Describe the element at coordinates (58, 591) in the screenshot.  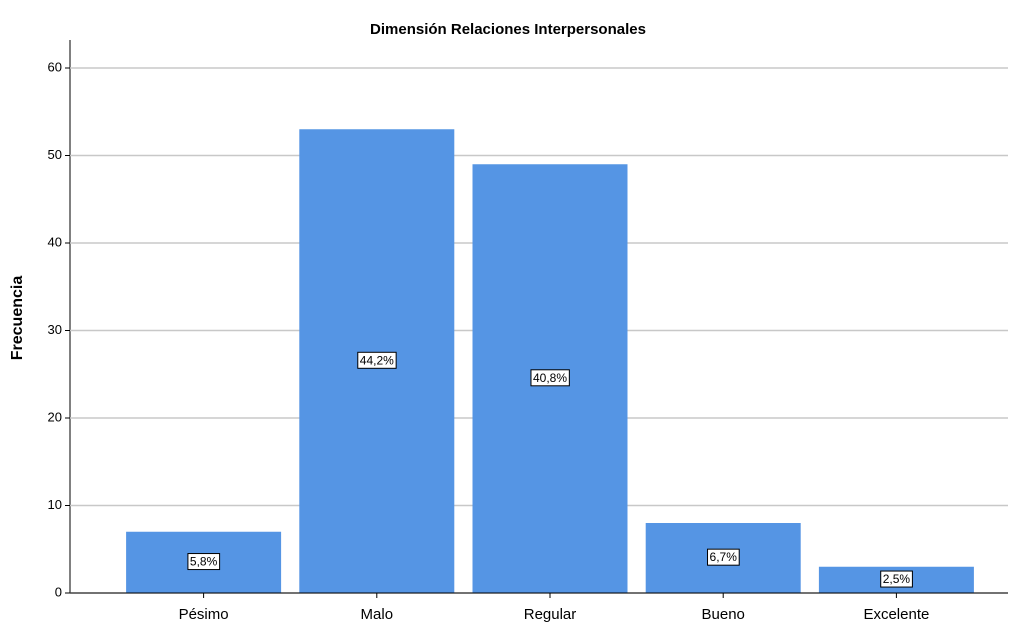
I see `y-tick-label: 0` at that location.